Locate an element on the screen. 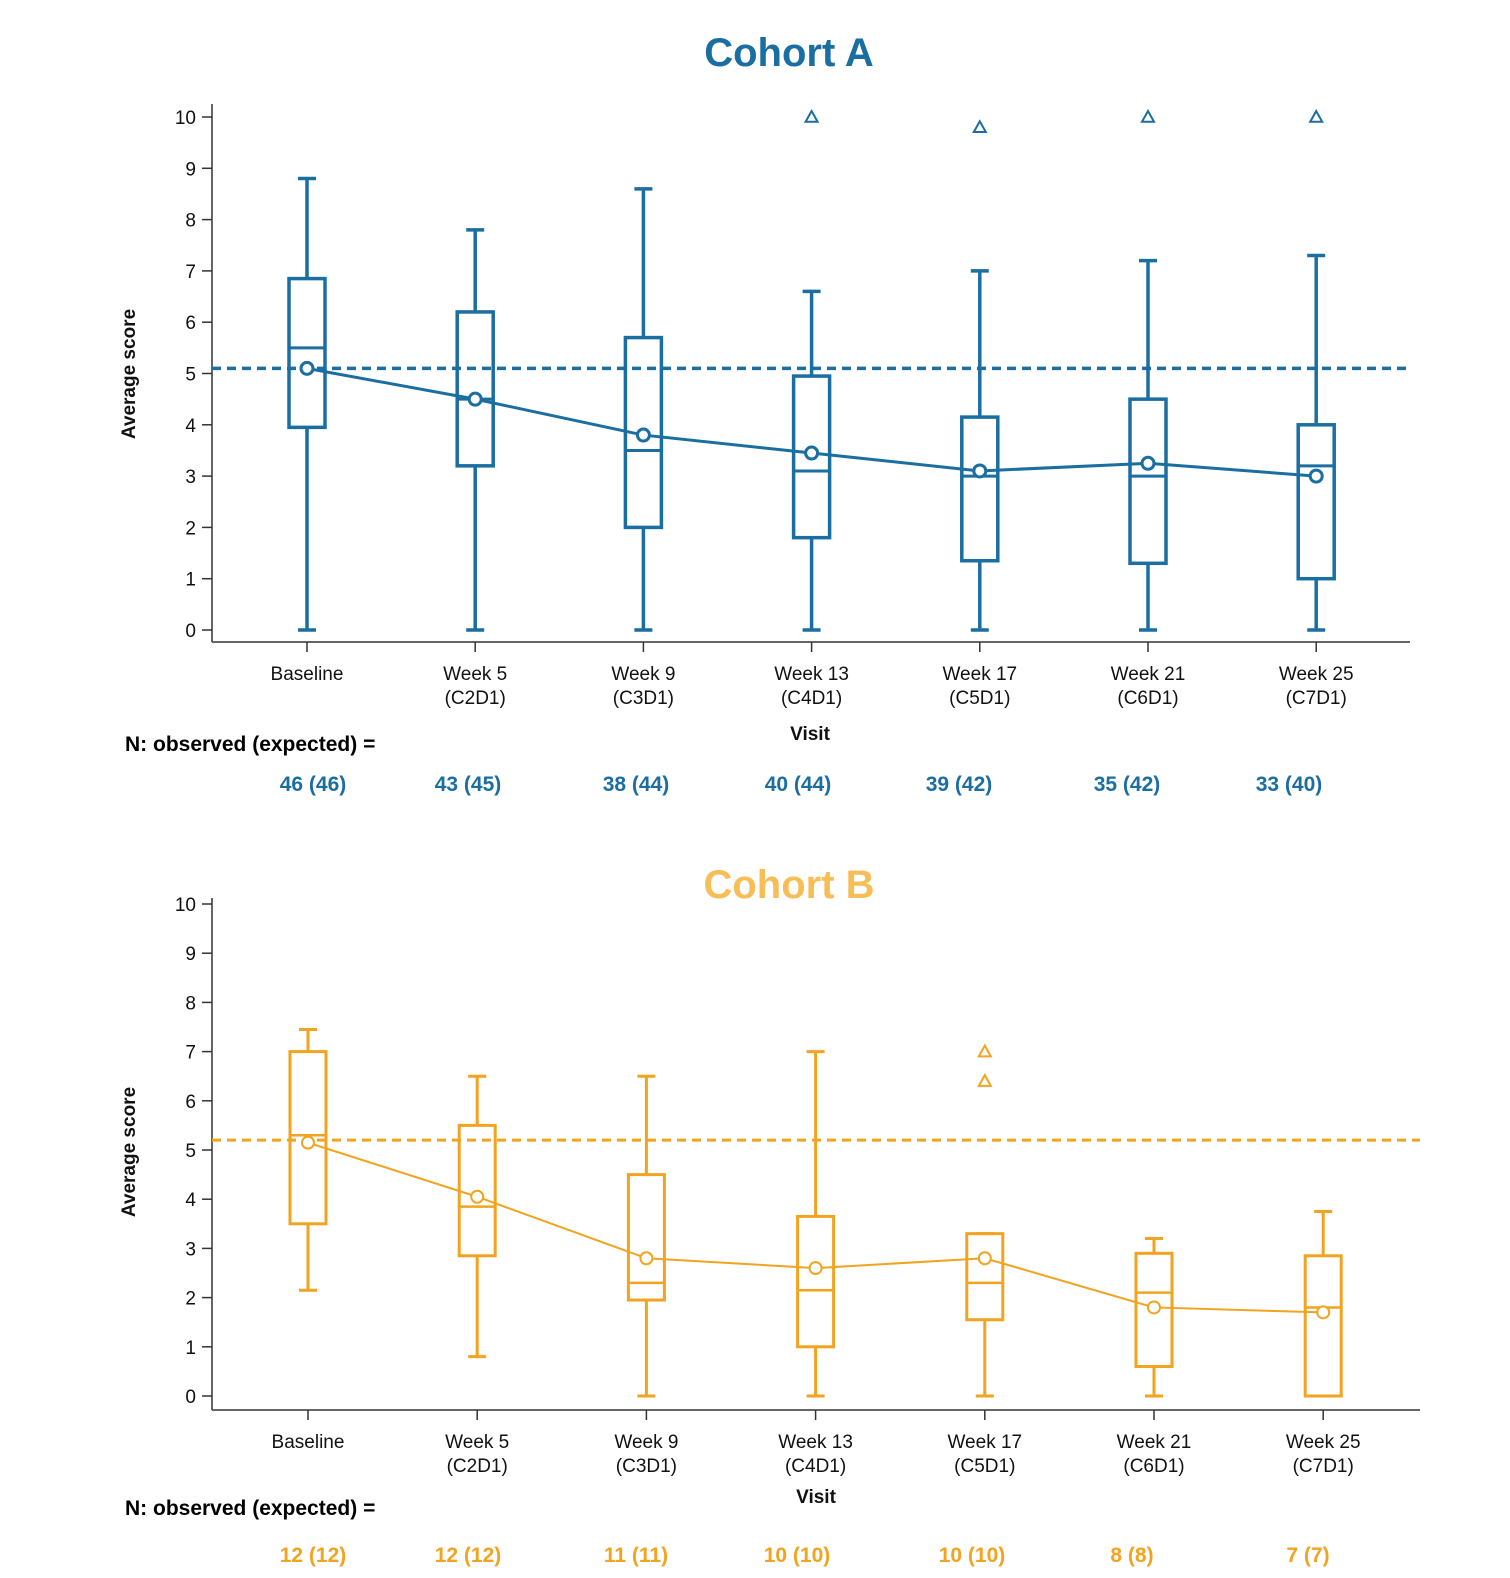 Image resolution: width=1510 pixels, height=1578 pixels. x-tick-sublabel: (C7D1) is located at coordinates (1323, 1466).